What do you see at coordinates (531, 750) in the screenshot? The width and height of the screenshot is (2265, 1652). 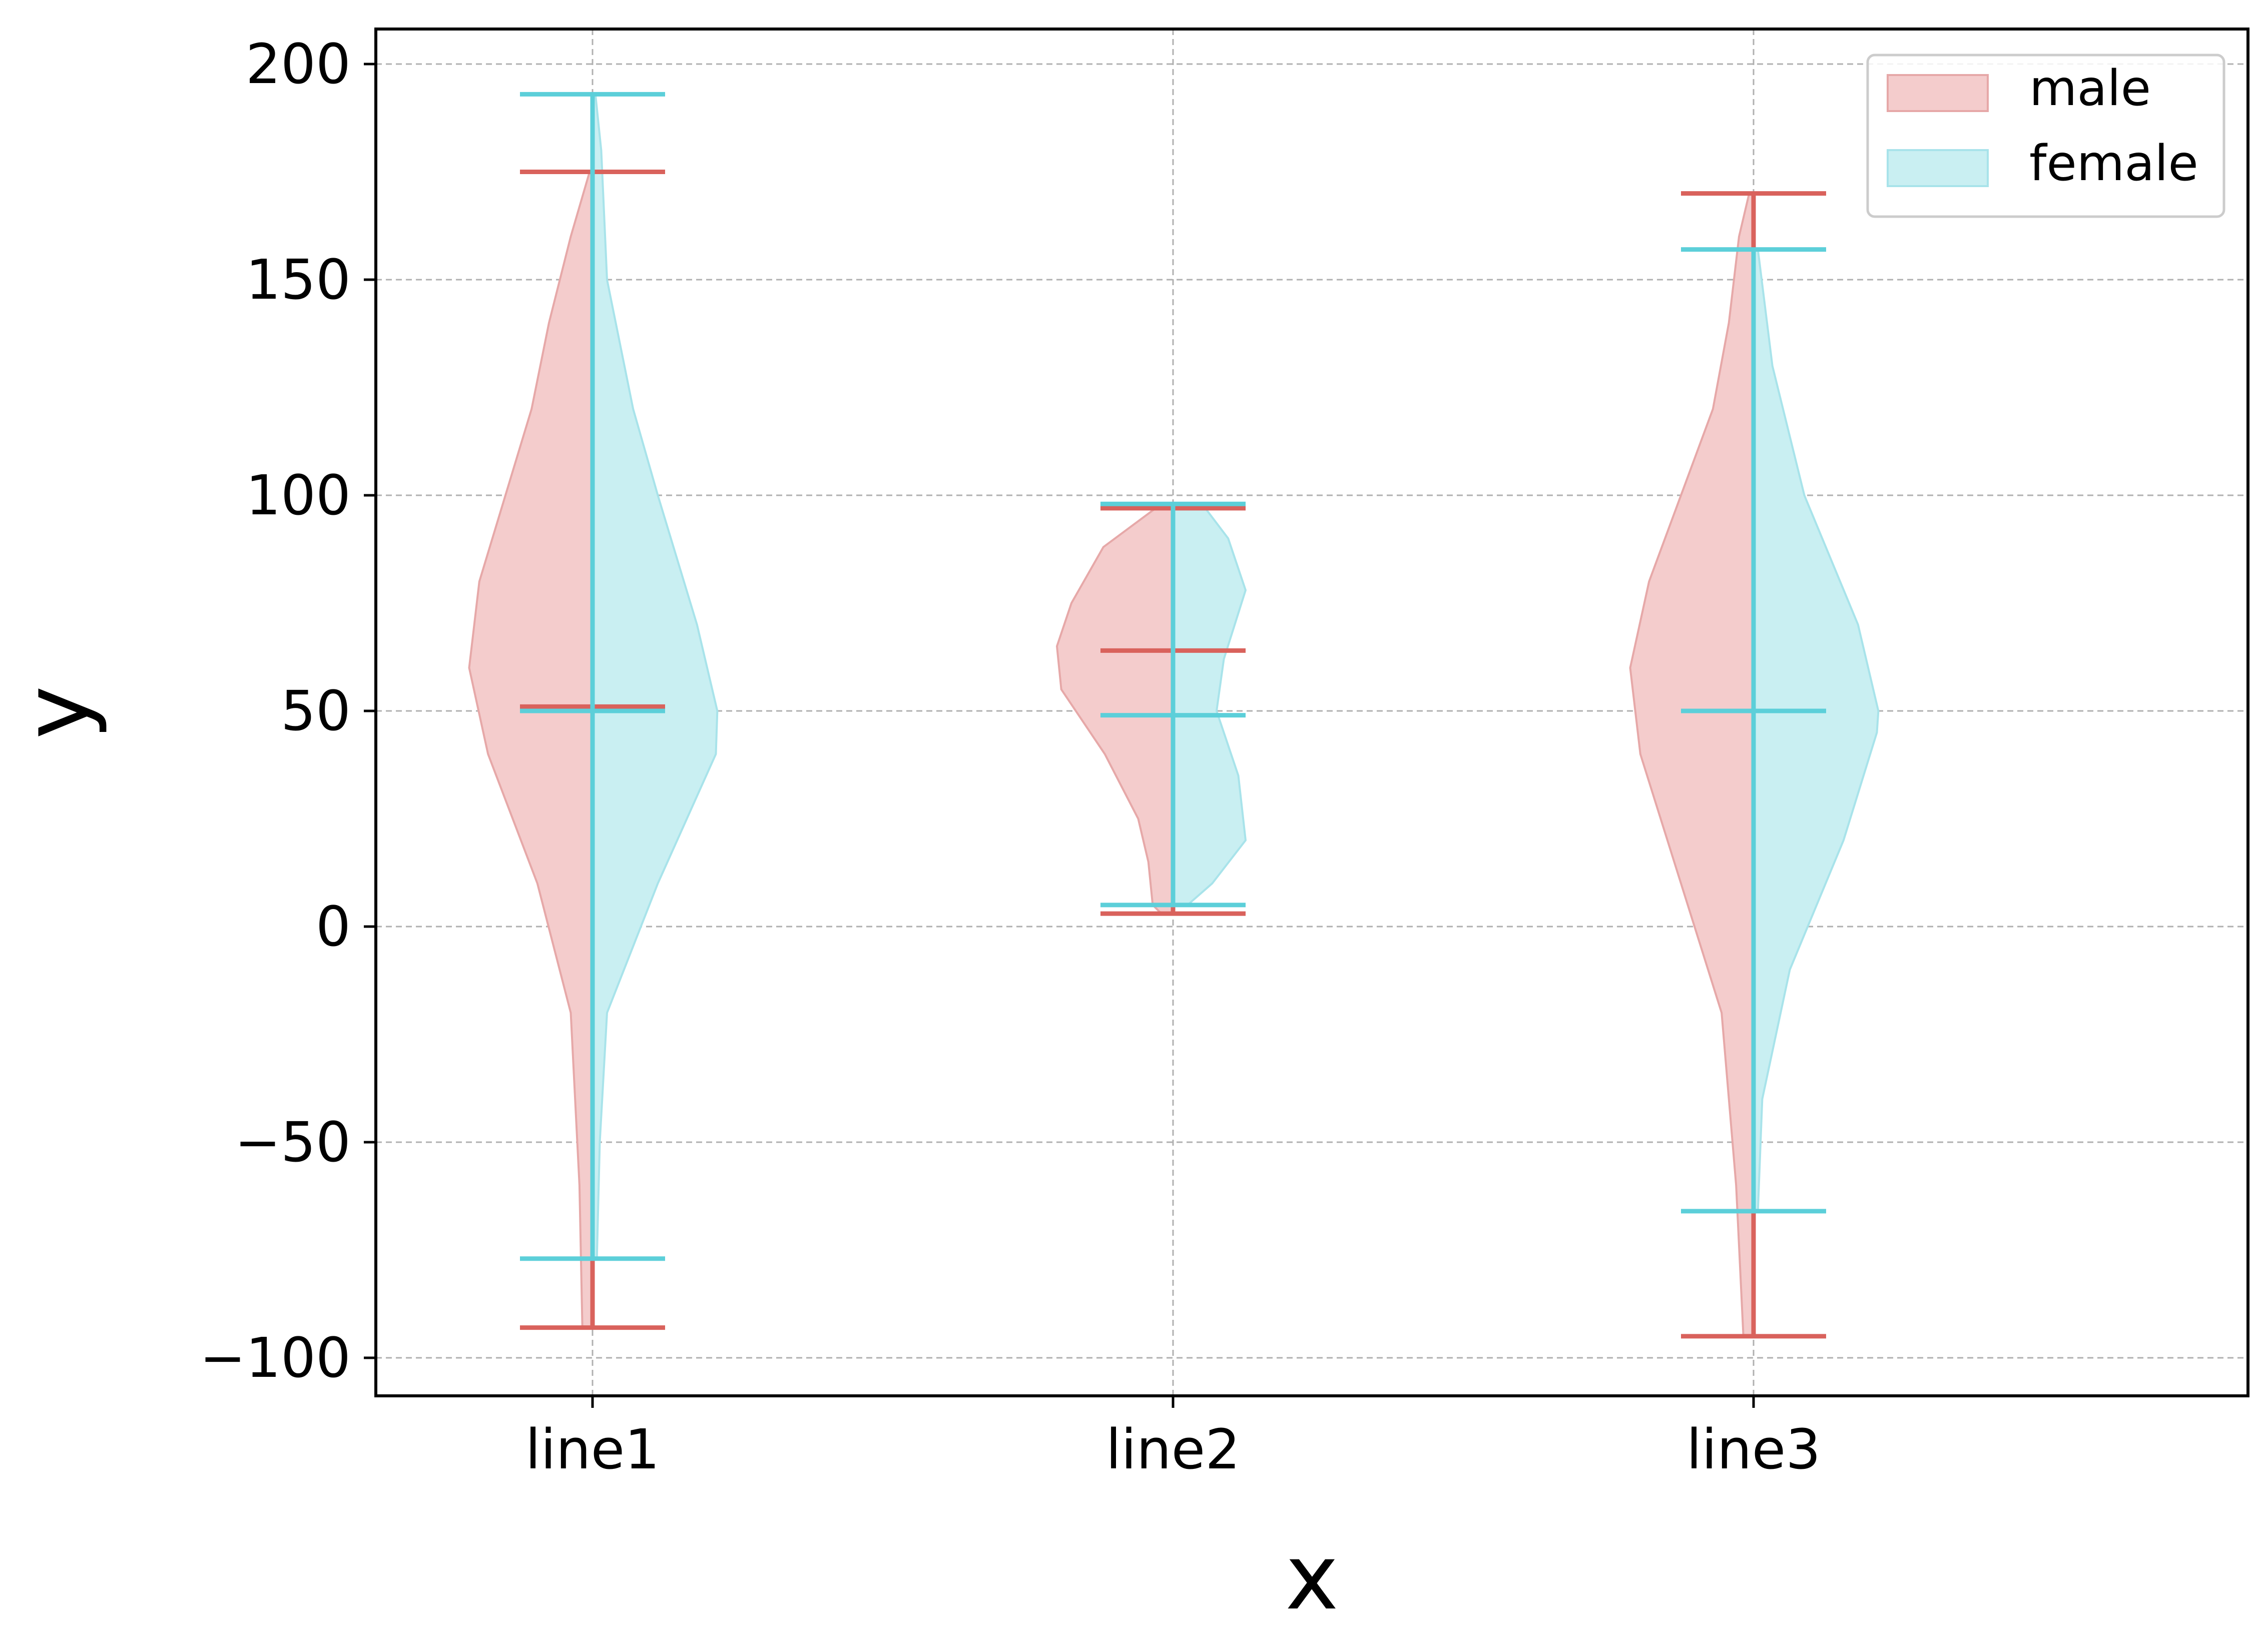 I see `male-violin-line1` at bounding box center [531, 750].